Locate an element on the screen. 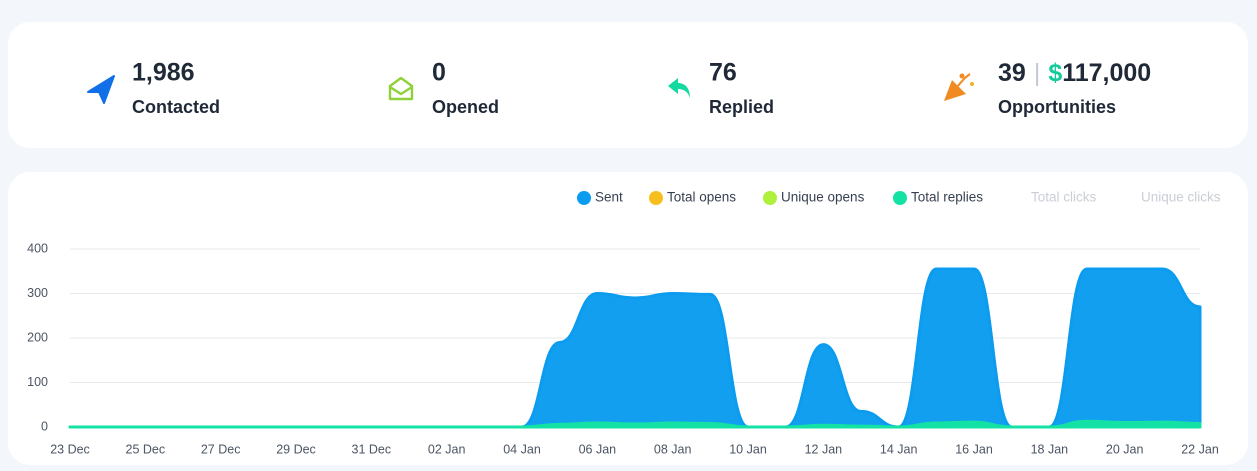  x-tick-label: 22 Jan is located at coordinates (1200, 449).